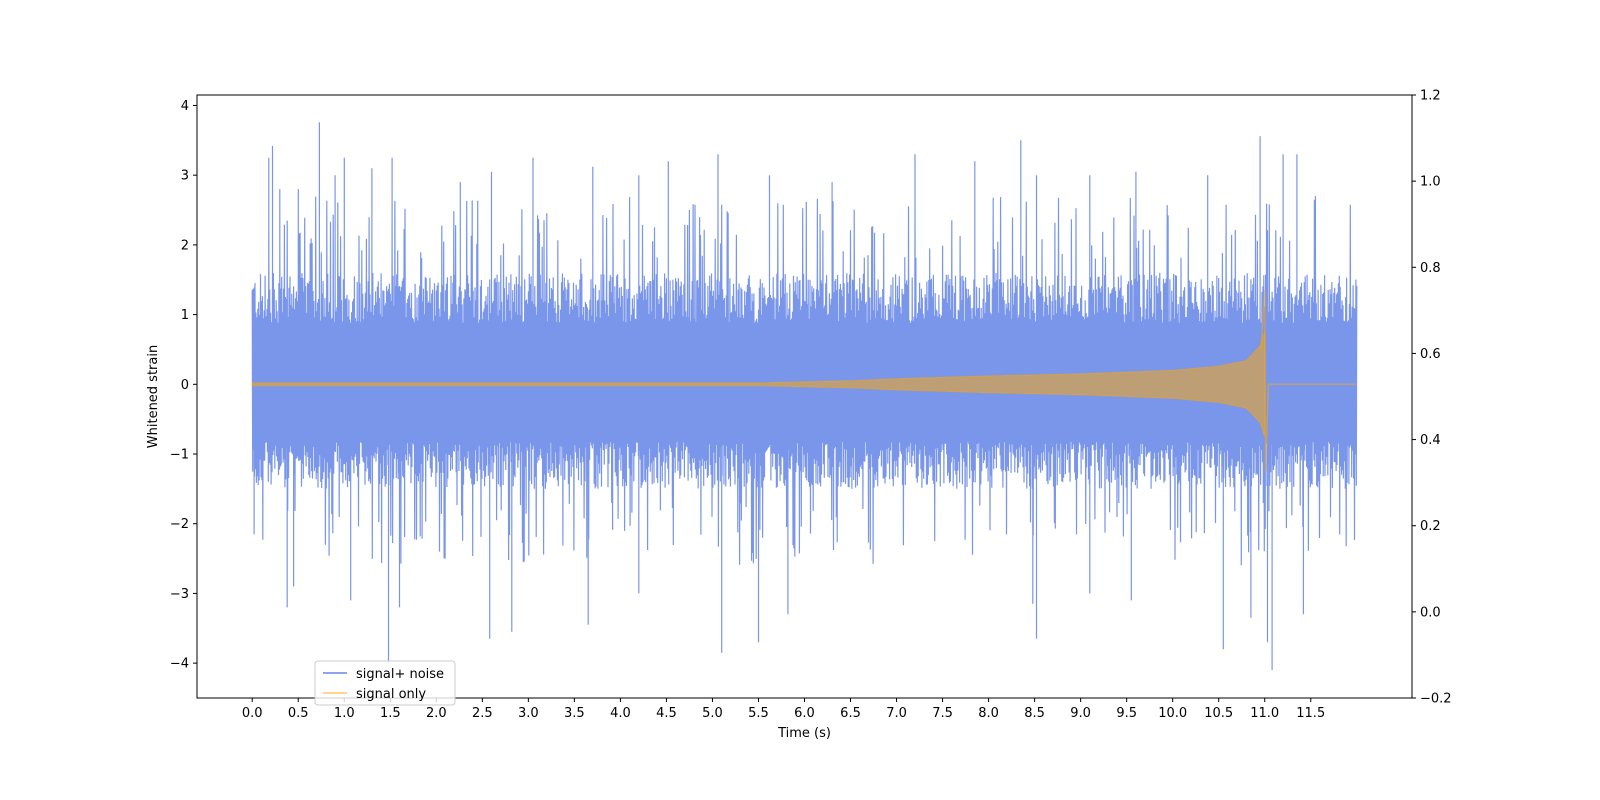  I want to click on y2-tick-label: 0.4, so click(1430, 440).